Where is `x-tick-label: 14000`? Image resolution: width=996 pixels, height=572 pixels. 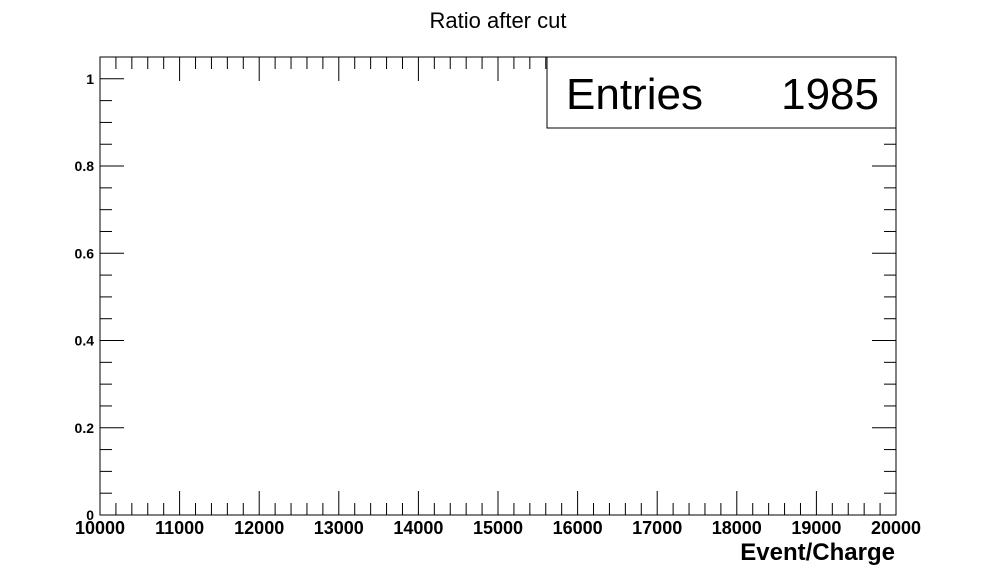
x-tick-label: 14000 is located at coordinates (418, 528).